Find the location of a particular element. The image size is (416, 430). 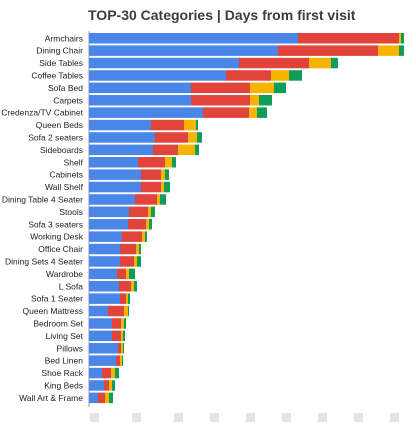

category-label: Queen Beds is located at coordinates (59, 125).